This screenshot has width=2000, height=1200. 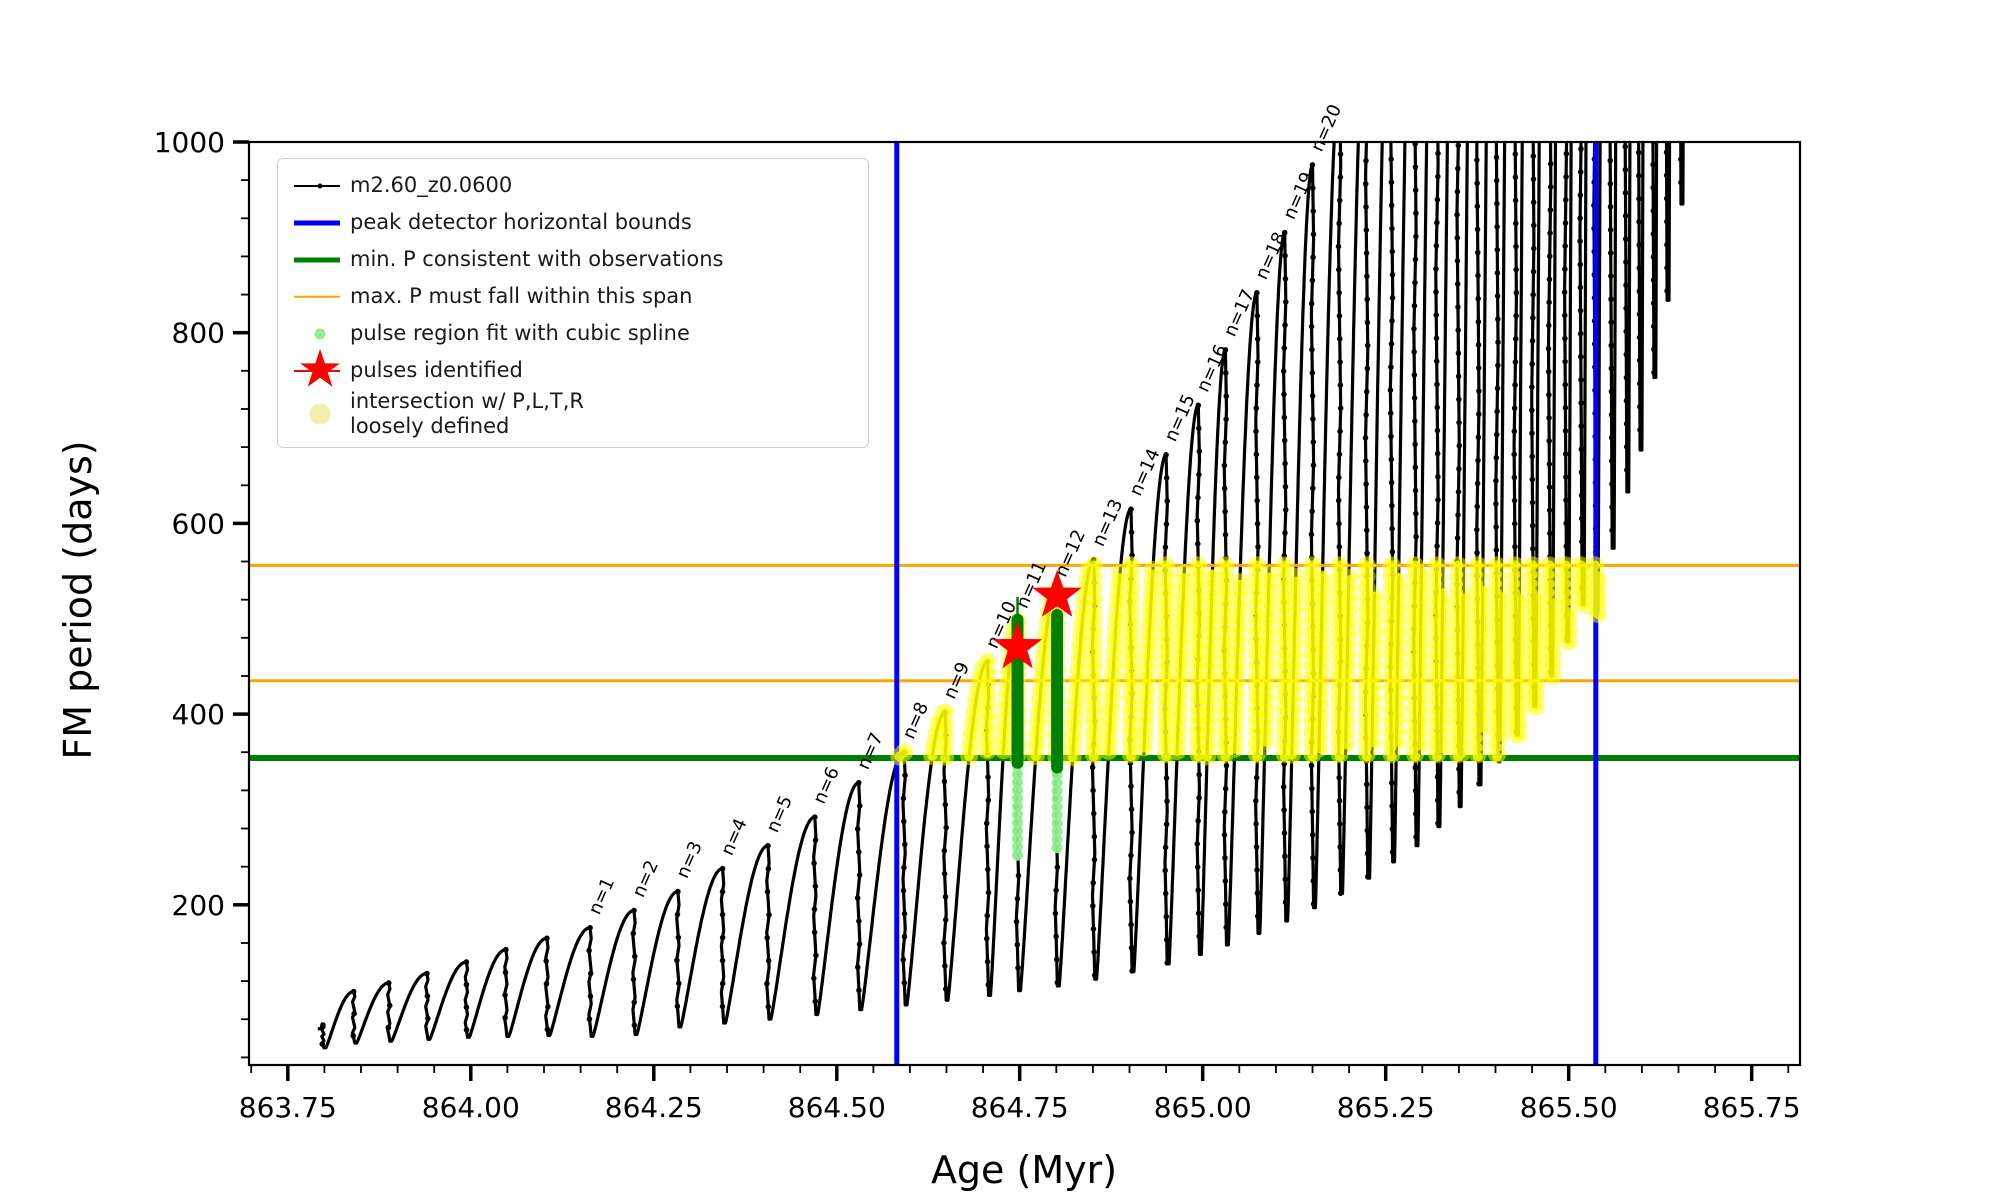 What do you see at coordinates (645, 878) in the screenshot?
I see `svg-text: n=2` at bounding box center [645, 878].